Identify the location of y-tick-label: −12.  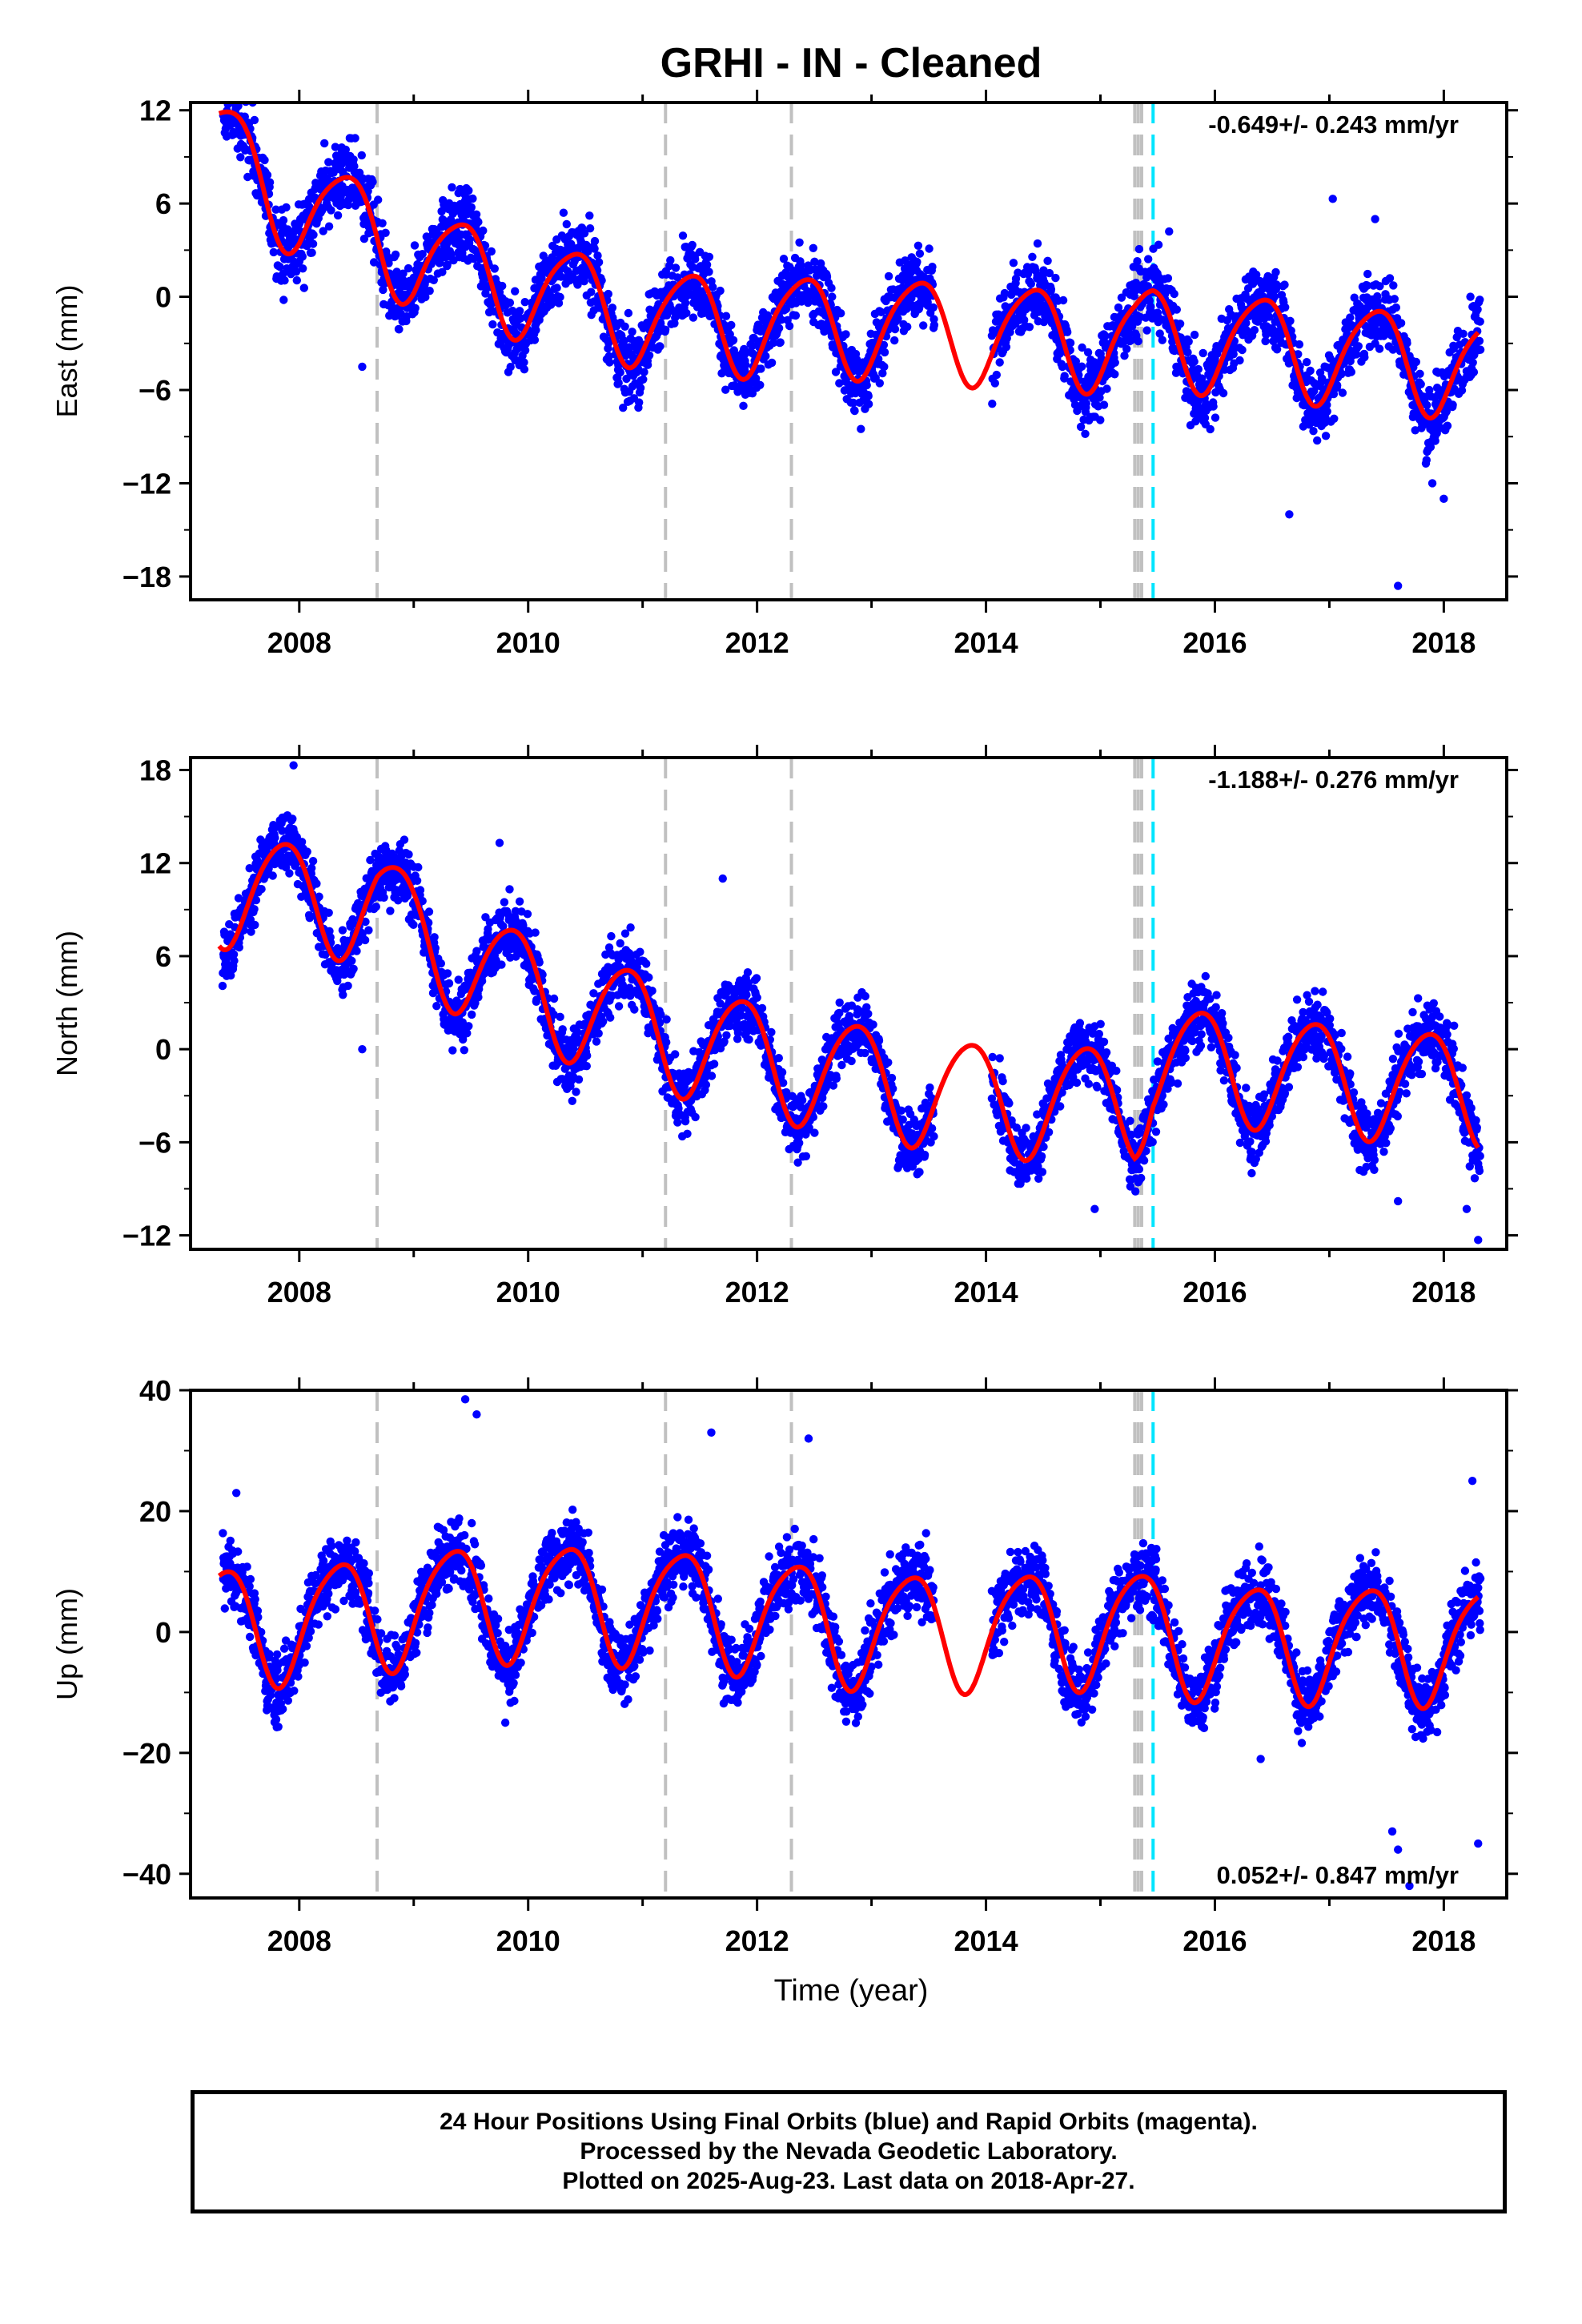
(146, 484).